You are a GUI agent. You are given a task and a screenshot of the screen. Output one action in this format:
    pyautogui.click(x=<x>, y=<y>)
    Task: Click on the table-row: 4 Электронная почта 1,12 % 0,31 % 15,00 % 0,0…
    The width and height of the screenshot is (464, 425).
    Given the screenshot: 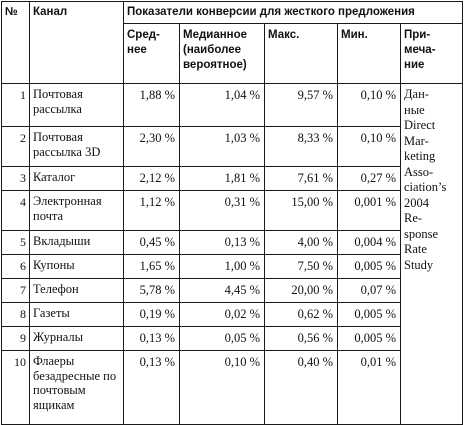 What is the action you would take?
    pyautogui.click(x=232, y=210)
    